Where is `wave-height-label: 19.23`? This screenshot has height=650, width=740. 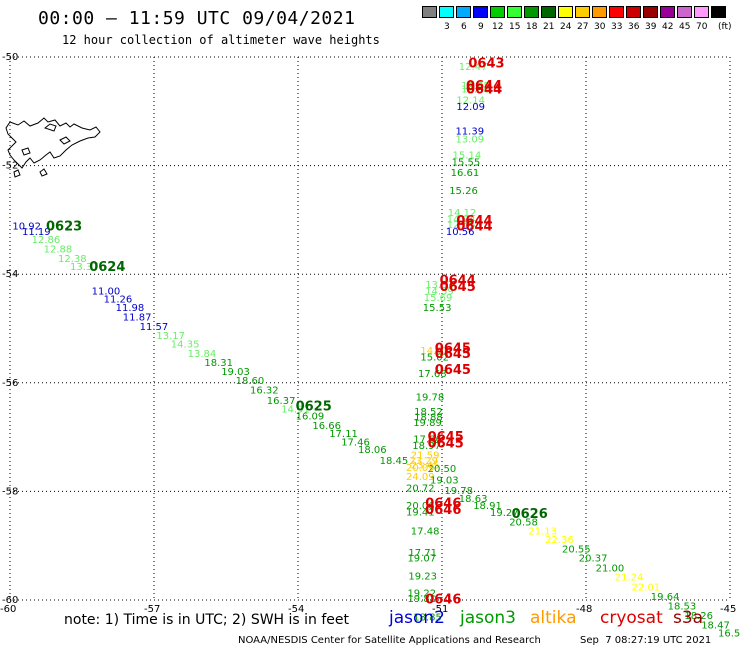
wave-height-label: 19.23 is located at coordinates (422, 577).